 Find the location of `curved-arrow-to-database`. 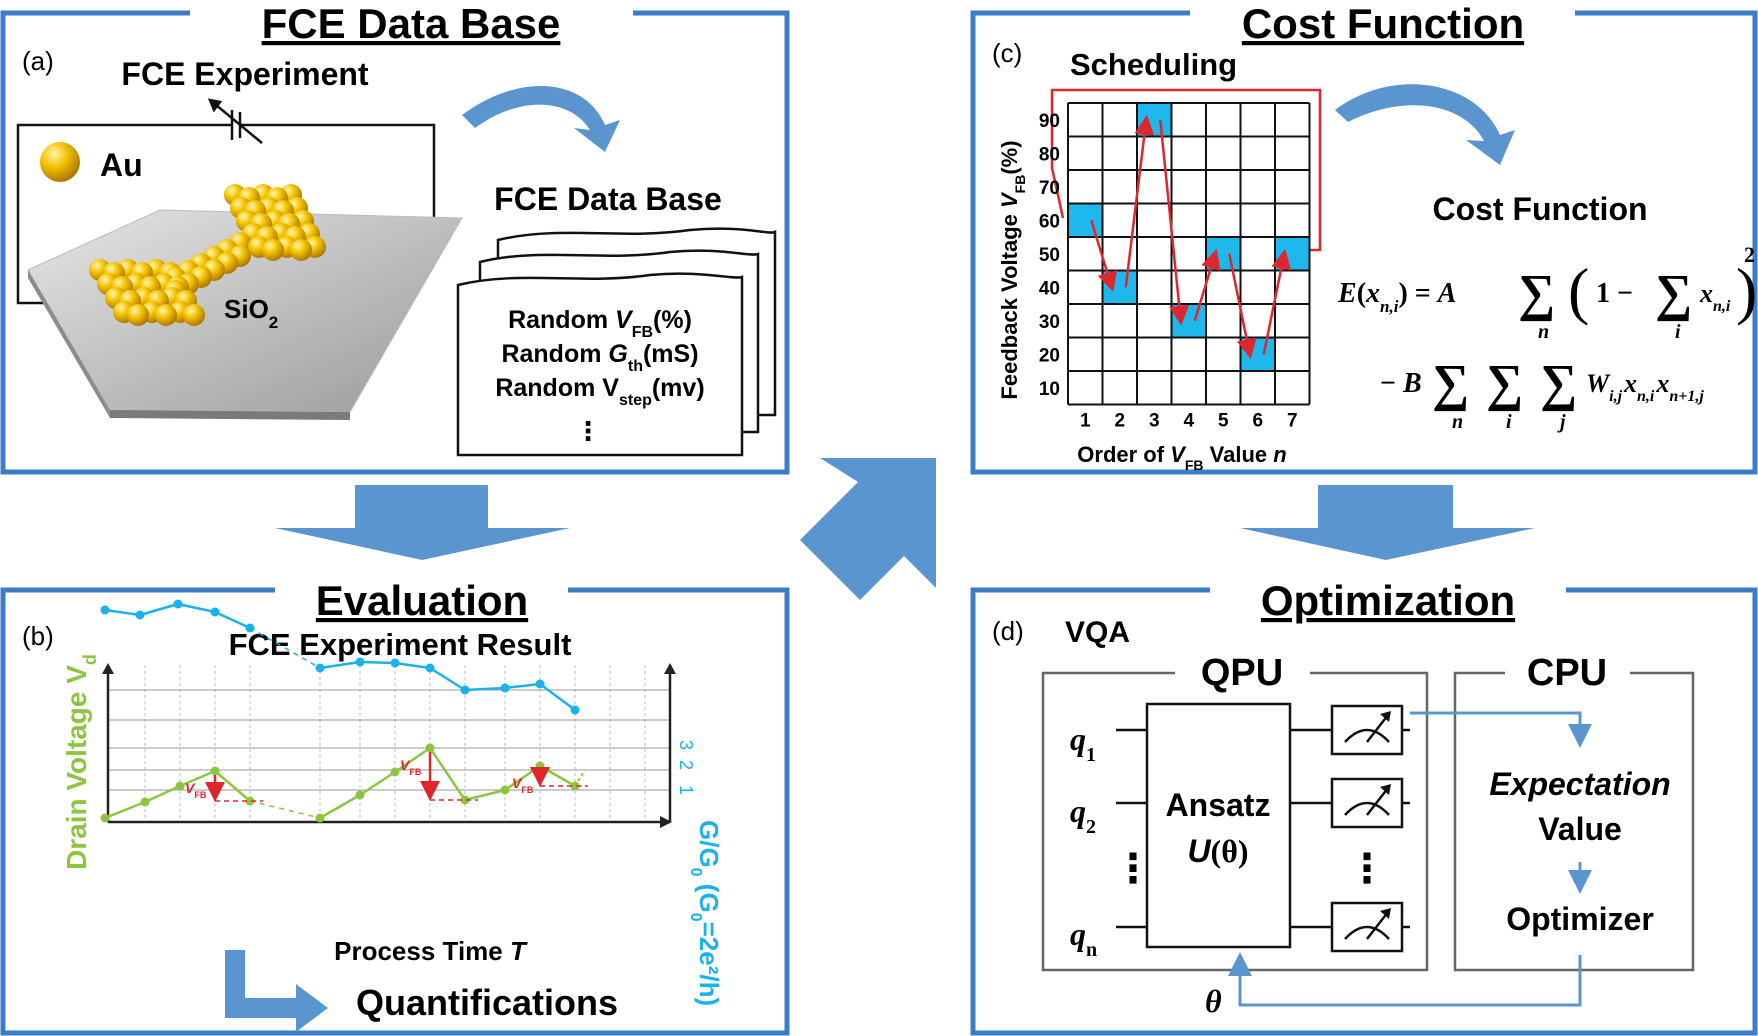

curved-arrow-to-database is located at coordinates (541, 118).